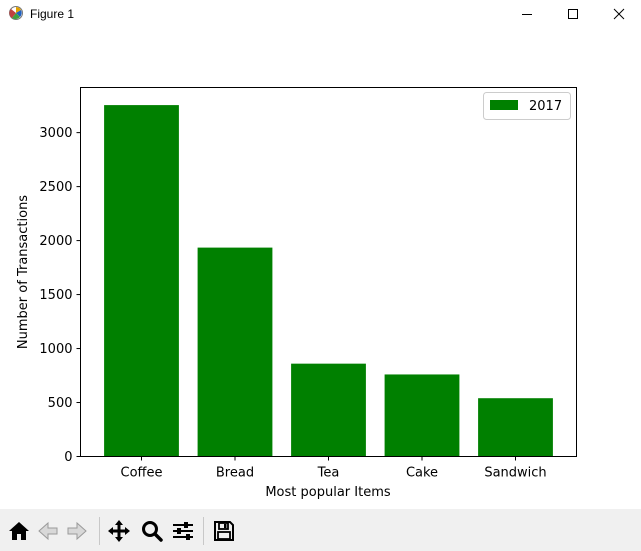  I want to click on close-button, so click(618, 14).